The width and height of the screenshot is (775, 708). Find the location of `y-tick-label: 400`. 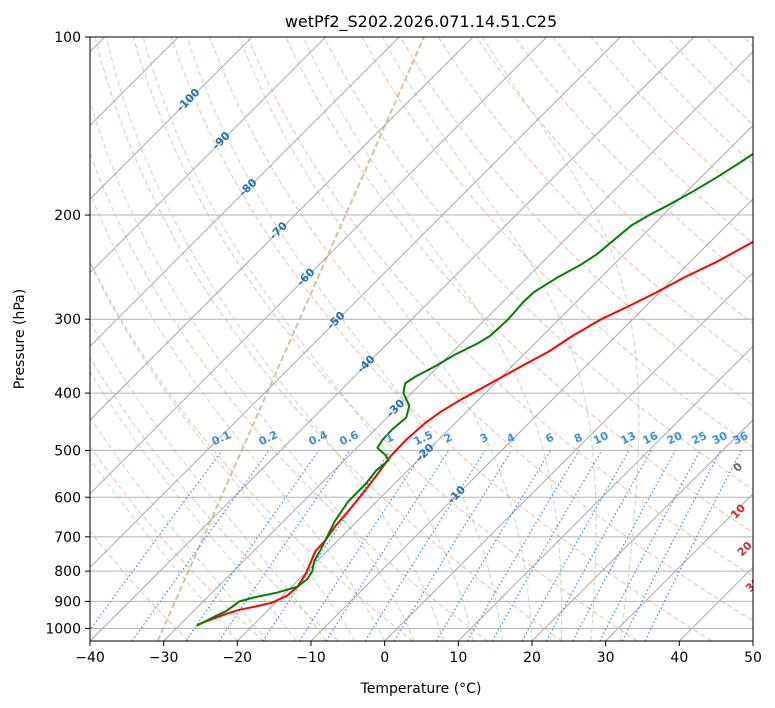

y-tick-label: 400 is located at coordinates (67, 394).